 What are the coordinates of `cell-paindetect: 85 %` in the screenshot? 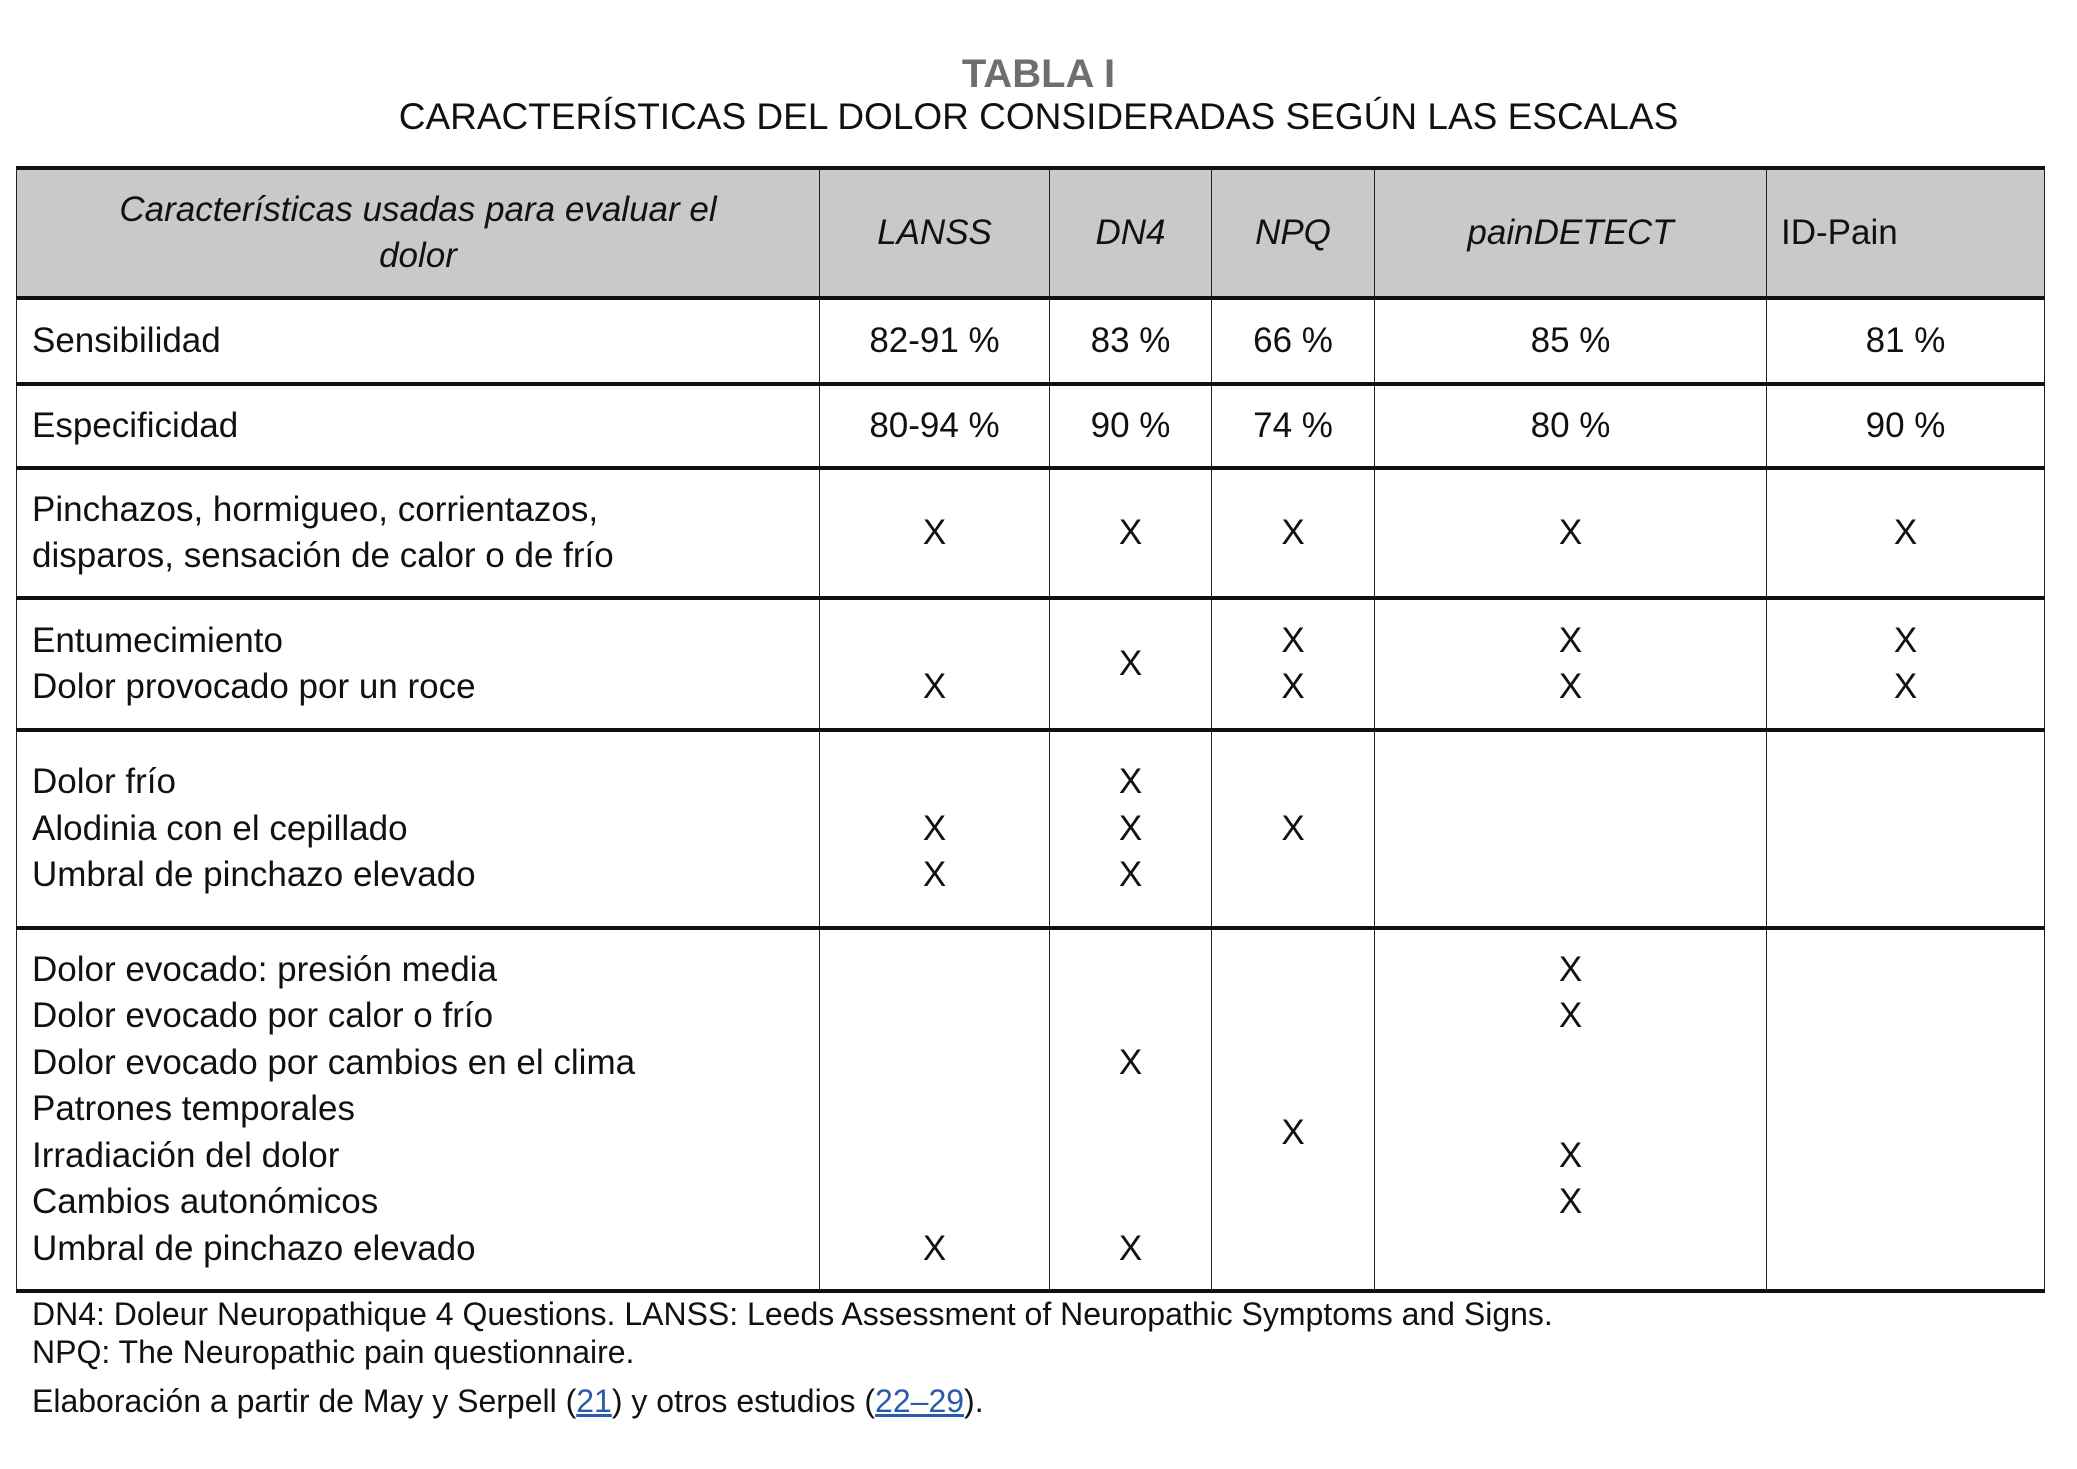 It's located at (1570, 341).